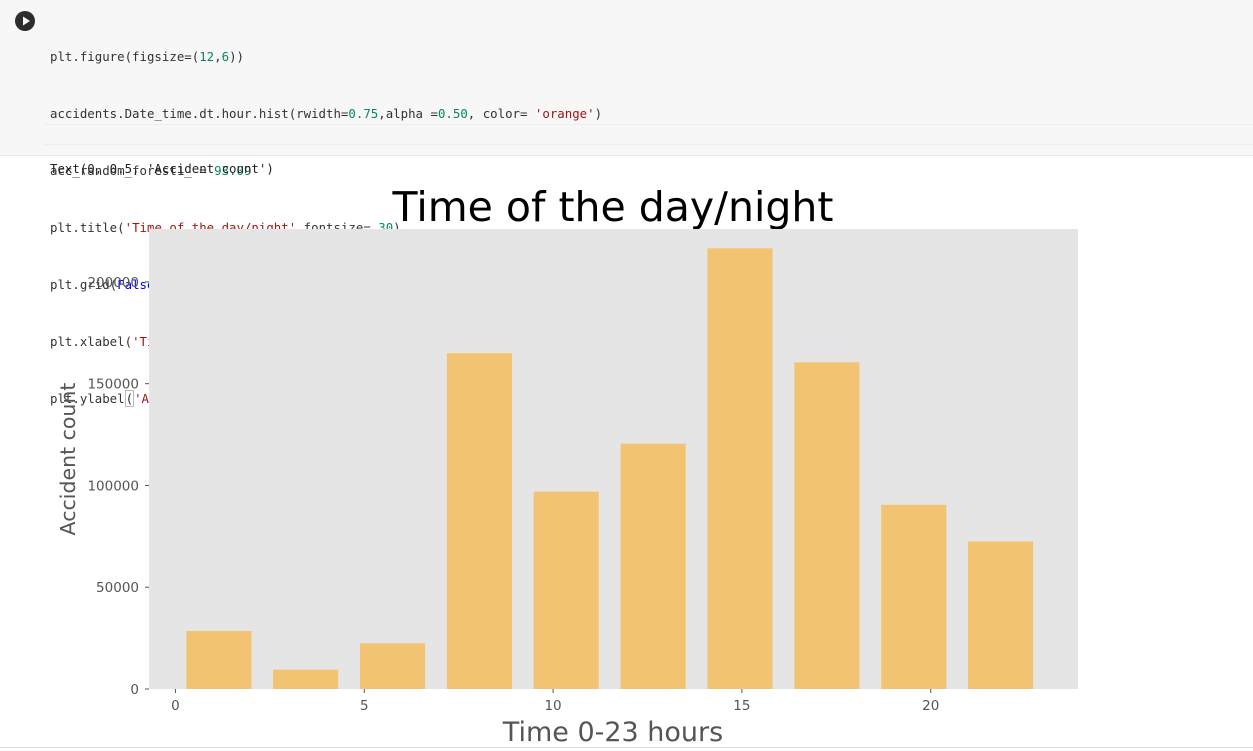 The width and height of the screenshot is (1253, 751). I want to click on x-tick-label: 15, so click(741, 706).